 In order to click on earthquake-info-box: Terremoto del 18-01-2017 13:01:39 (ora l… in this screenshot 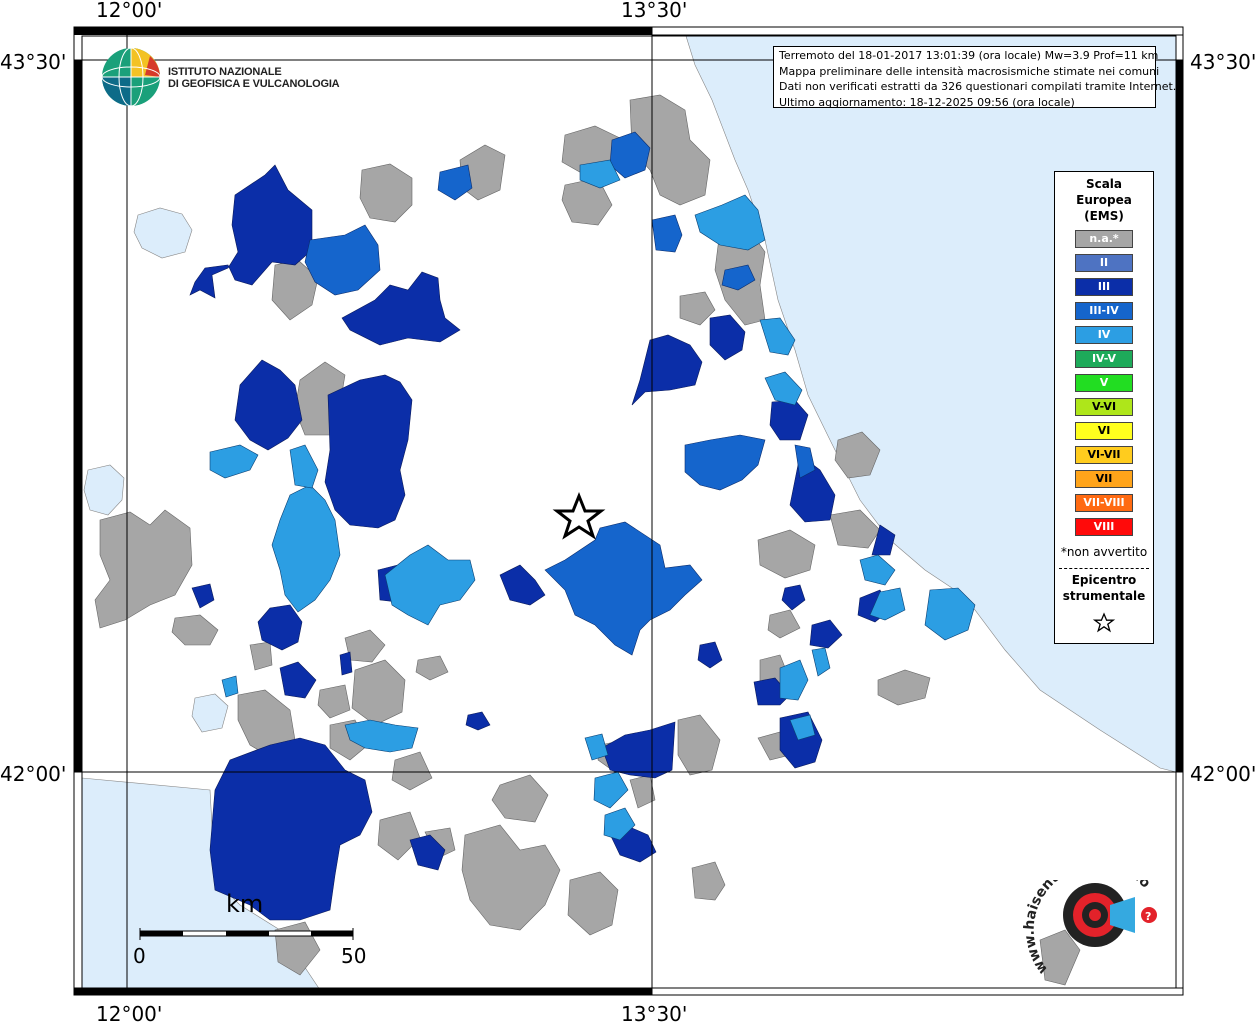, I will do `click(975, 77)`.